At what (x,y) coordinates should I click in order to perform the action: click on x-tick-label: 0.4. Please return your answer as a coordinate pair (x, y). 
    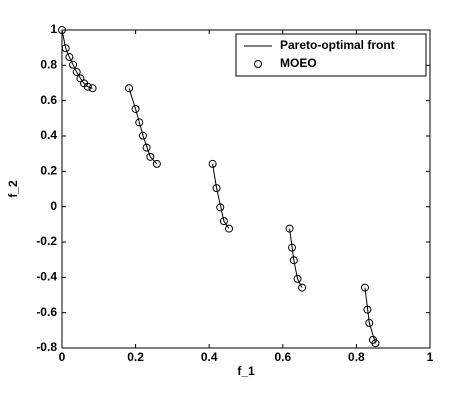
    Looking at the image, I should click on (209, 357).